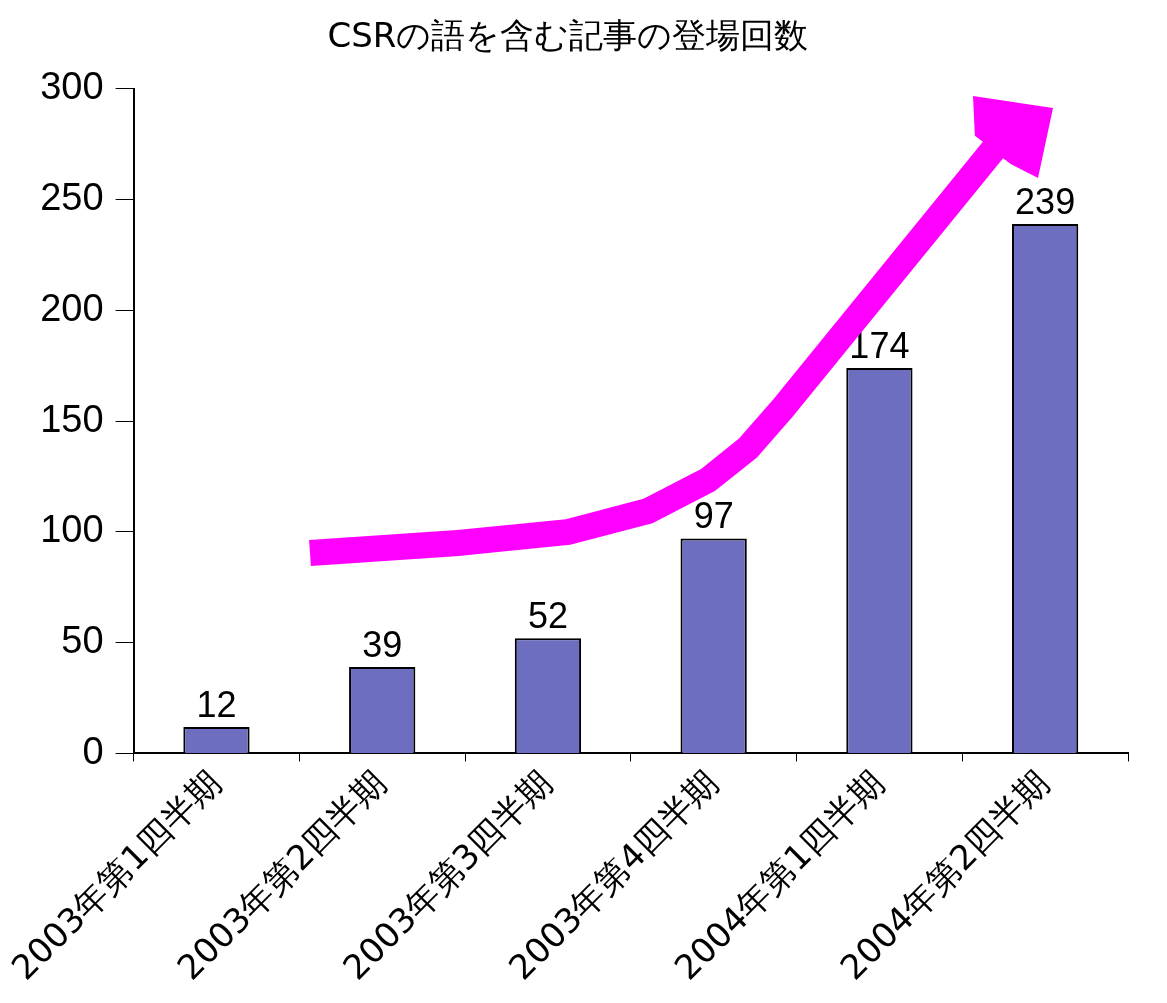  I want to click on chart-title: CSRの語を含む記事の登場回数, so click(568, 35).